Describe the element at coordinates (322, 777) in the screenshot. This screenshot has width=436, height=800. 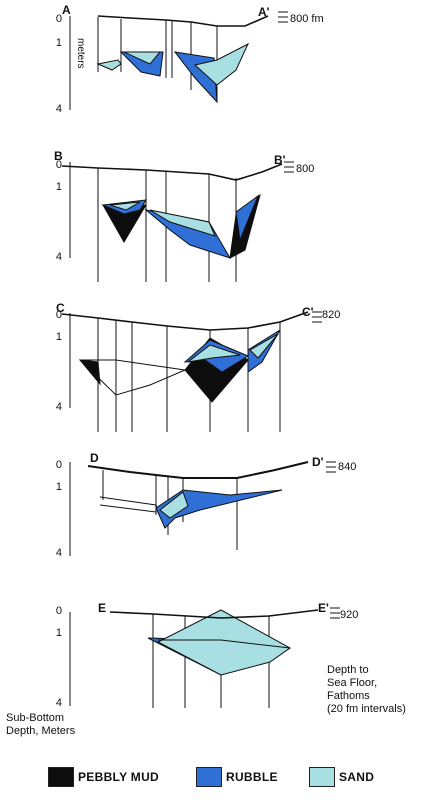
I see `sand-swatch` at that location.